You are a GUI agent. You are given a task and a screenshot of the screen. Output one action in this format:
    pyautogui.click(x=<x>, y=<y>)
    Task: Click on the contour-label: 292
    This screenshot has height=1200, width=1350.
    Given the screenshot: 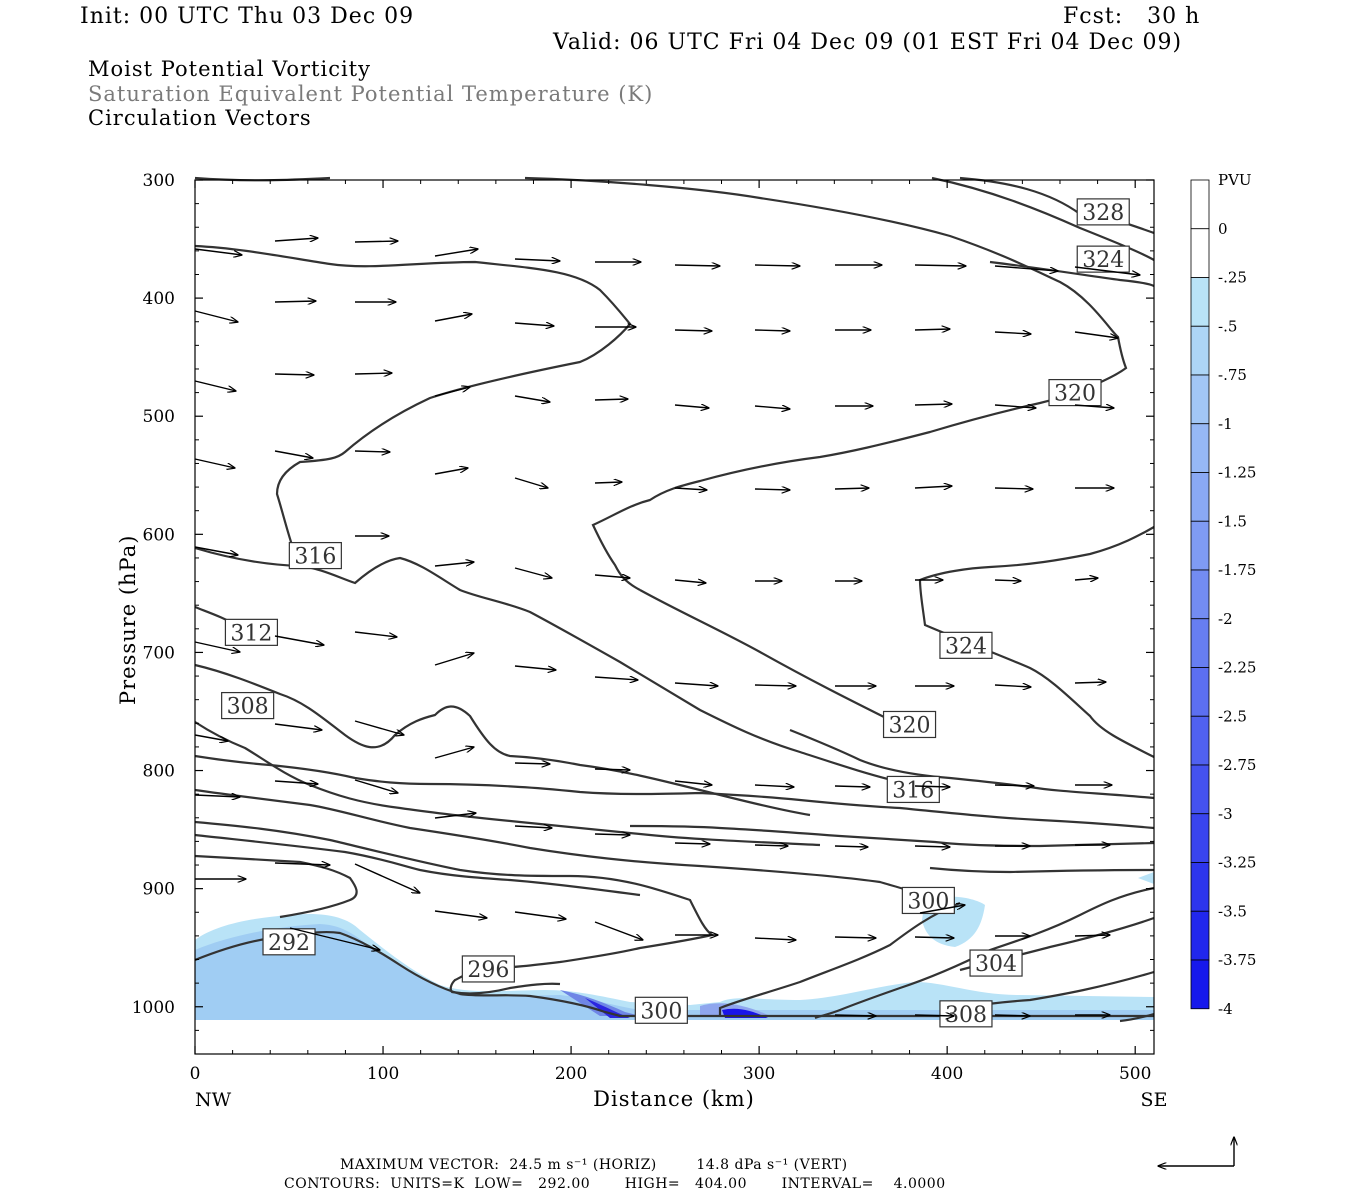 What is the action you would take?
    pyautogui.click(x=289, y=943)
    